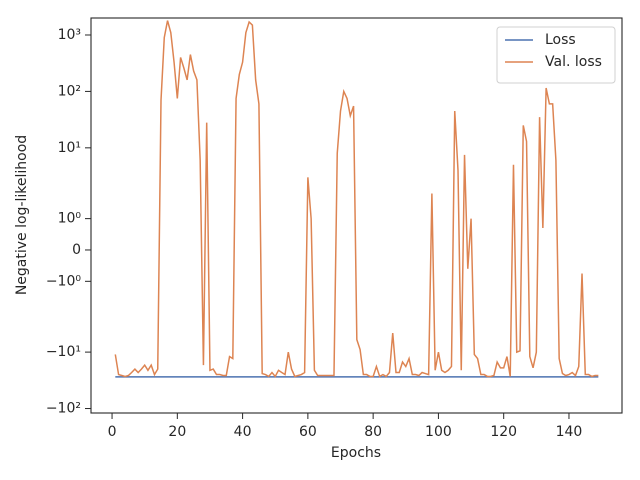 The height and width of the screenshot is (480, 640). What do you see at coordinates (70, 219) in the screenshot?
I see `y-tick-label: 10⁰` at bounding box center [70, 219].